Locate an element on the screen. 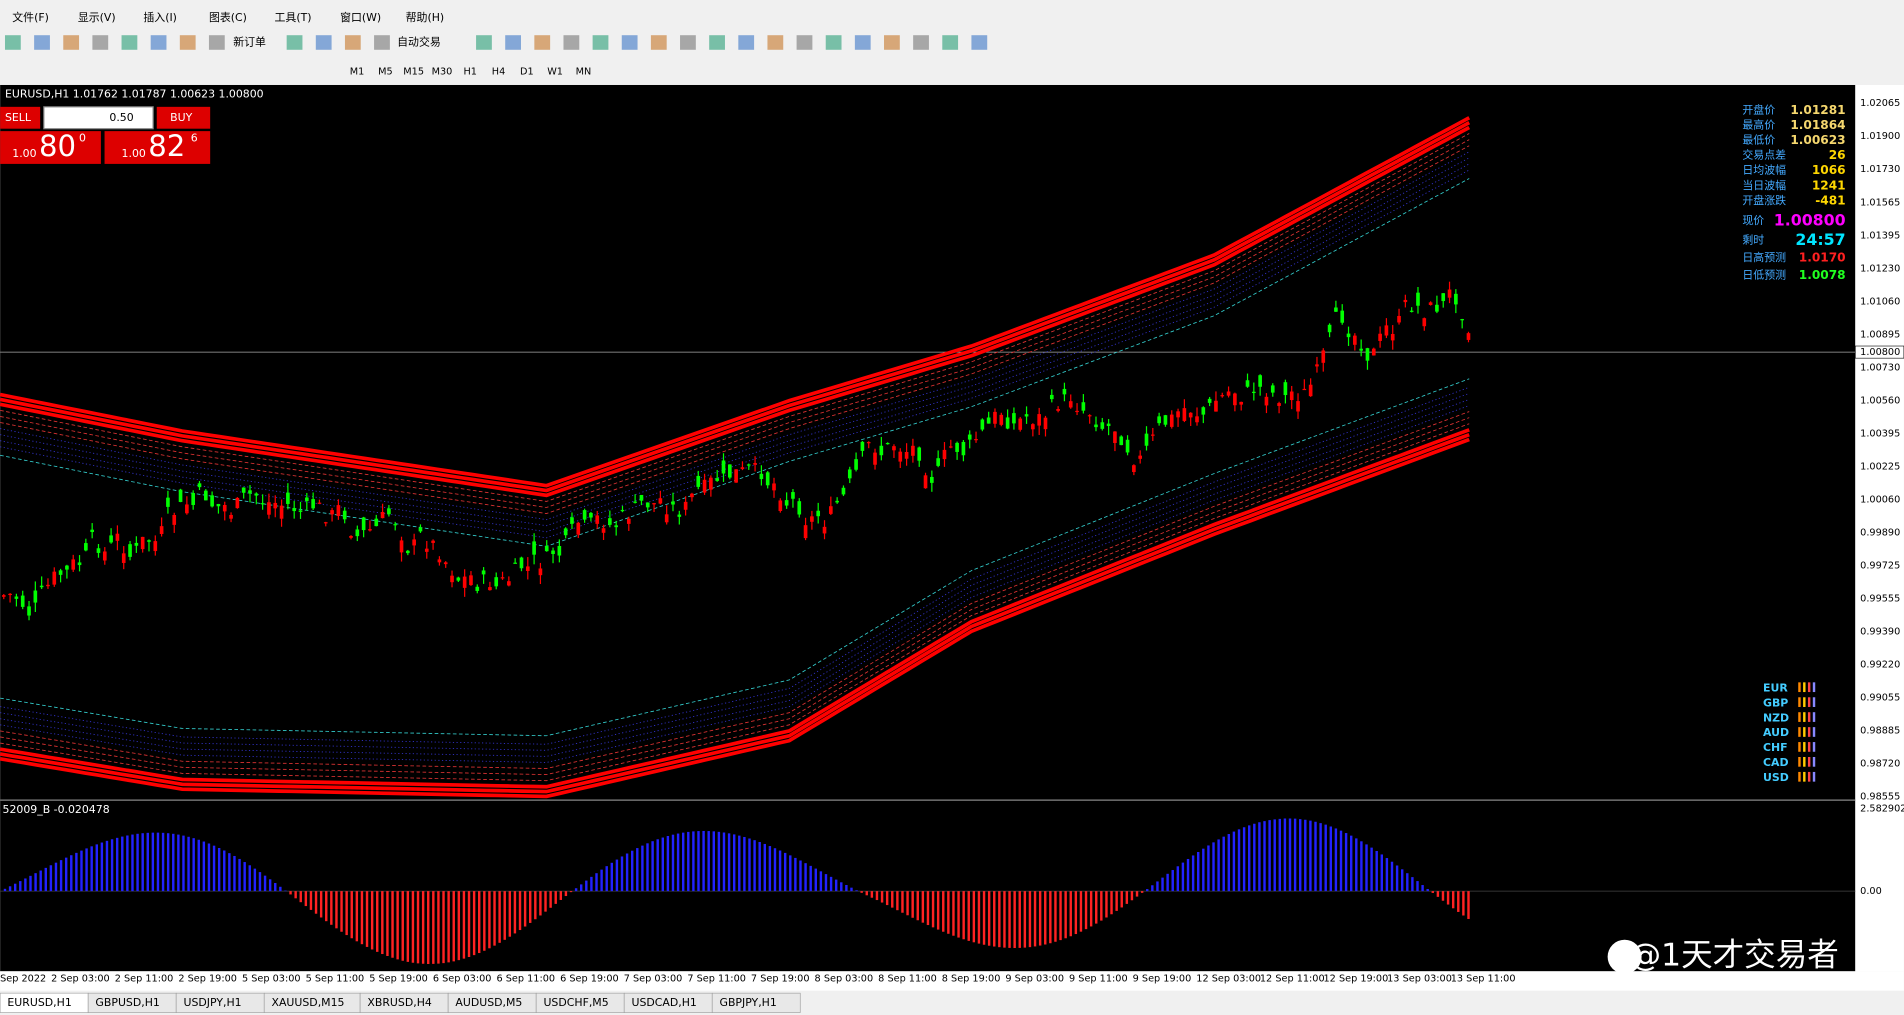  timeframe-button: D1 is located at coordinates (527, 72).